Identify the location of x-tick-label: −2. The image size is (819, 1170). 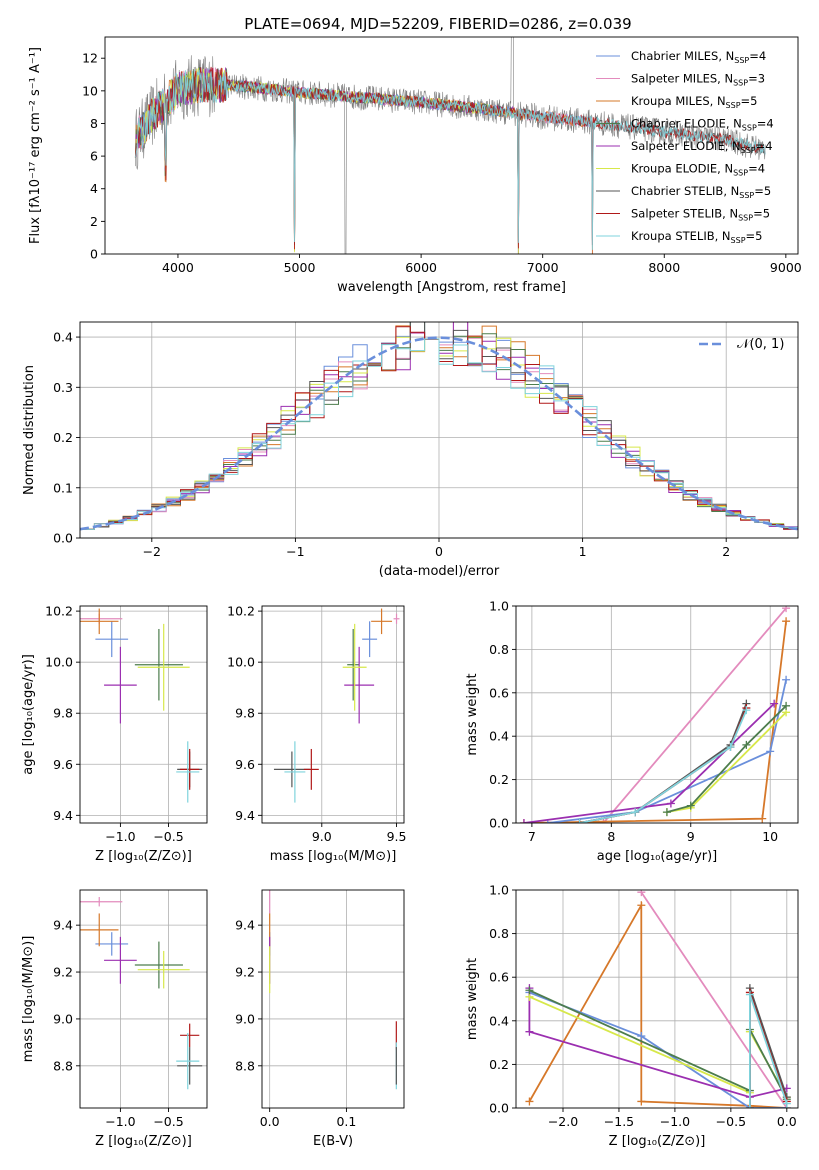
(152, 551).